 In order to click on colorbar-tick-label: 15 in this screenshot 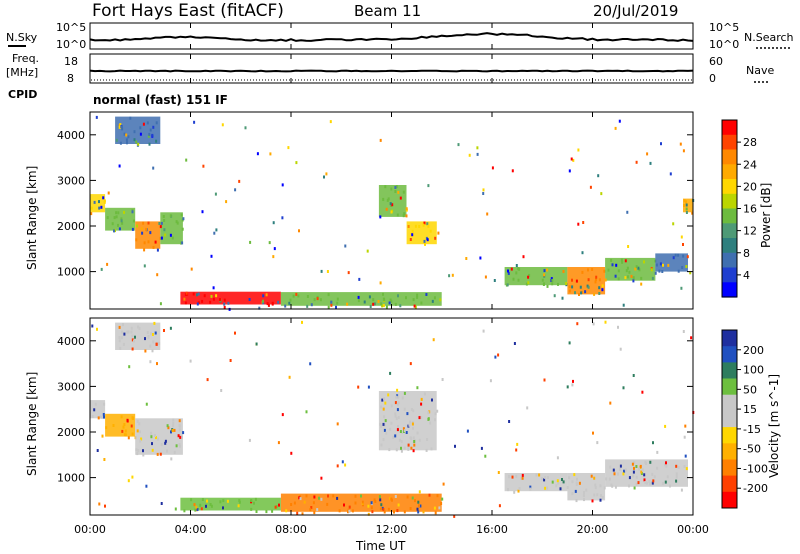, I will do `click(750, 409)`.